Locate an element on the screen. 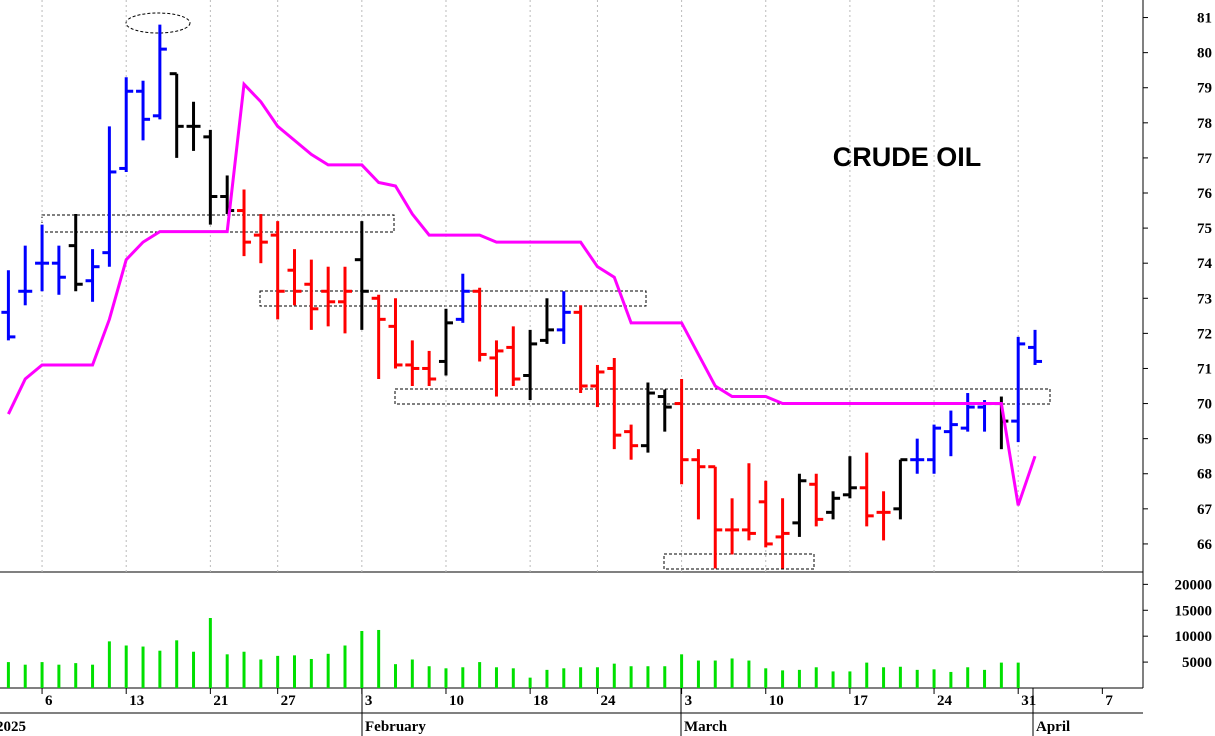 Image resolution: width=1215 pixels, height=736 pixels. month-label: February is located at coordinates (395, 727).